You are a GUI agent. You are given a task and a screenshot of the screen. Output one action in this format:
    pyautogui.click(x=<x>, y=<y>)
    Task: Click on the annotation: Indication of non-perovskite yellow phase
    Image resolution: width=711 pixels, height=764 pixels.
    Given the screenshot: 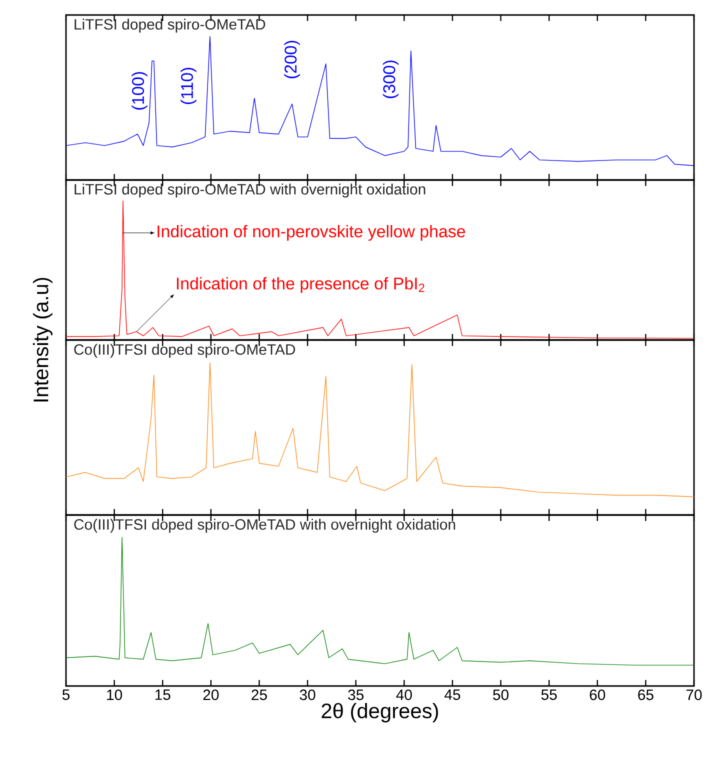 What is the action you would take?
    pyautogui.click(x=312, y=232)
    